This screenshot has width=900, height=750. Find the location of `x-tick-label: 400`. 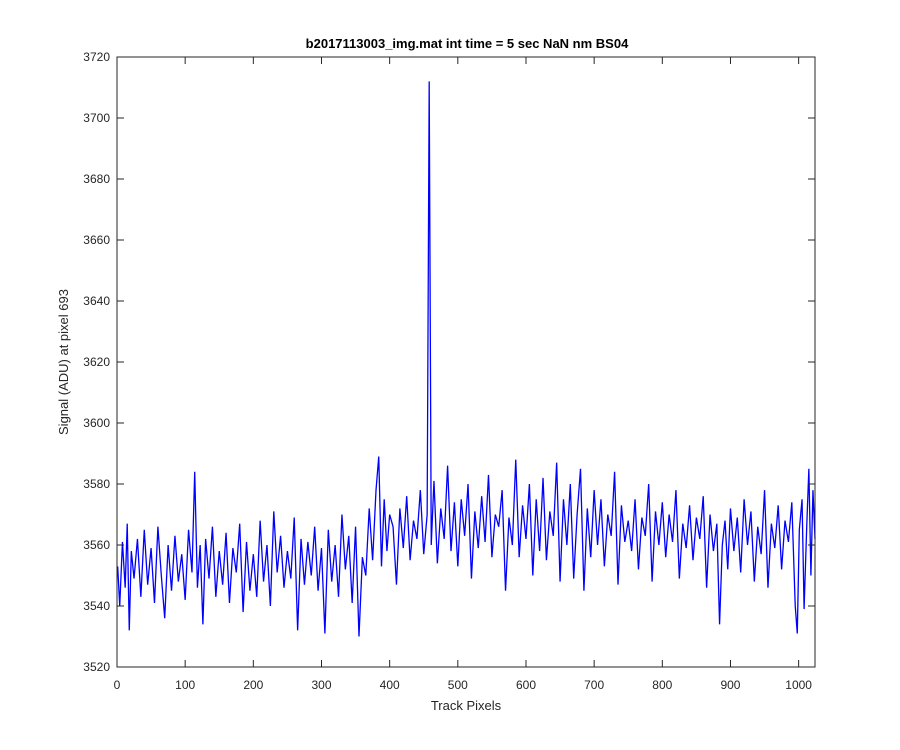

x-tick-label: 400 is located at coordinates (390, 685).